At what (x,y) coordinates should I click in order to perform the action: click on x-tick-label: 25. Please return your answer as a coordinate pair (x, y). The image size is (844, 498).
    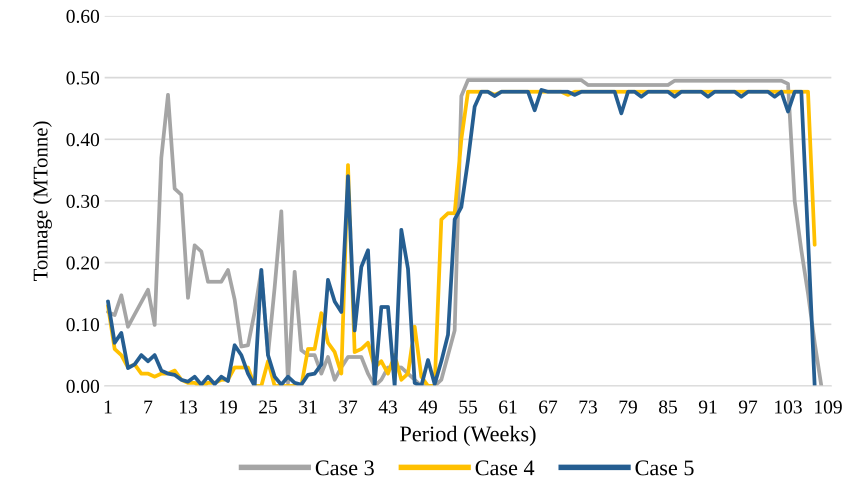
    Looking at the image, I should click on (268, 407).